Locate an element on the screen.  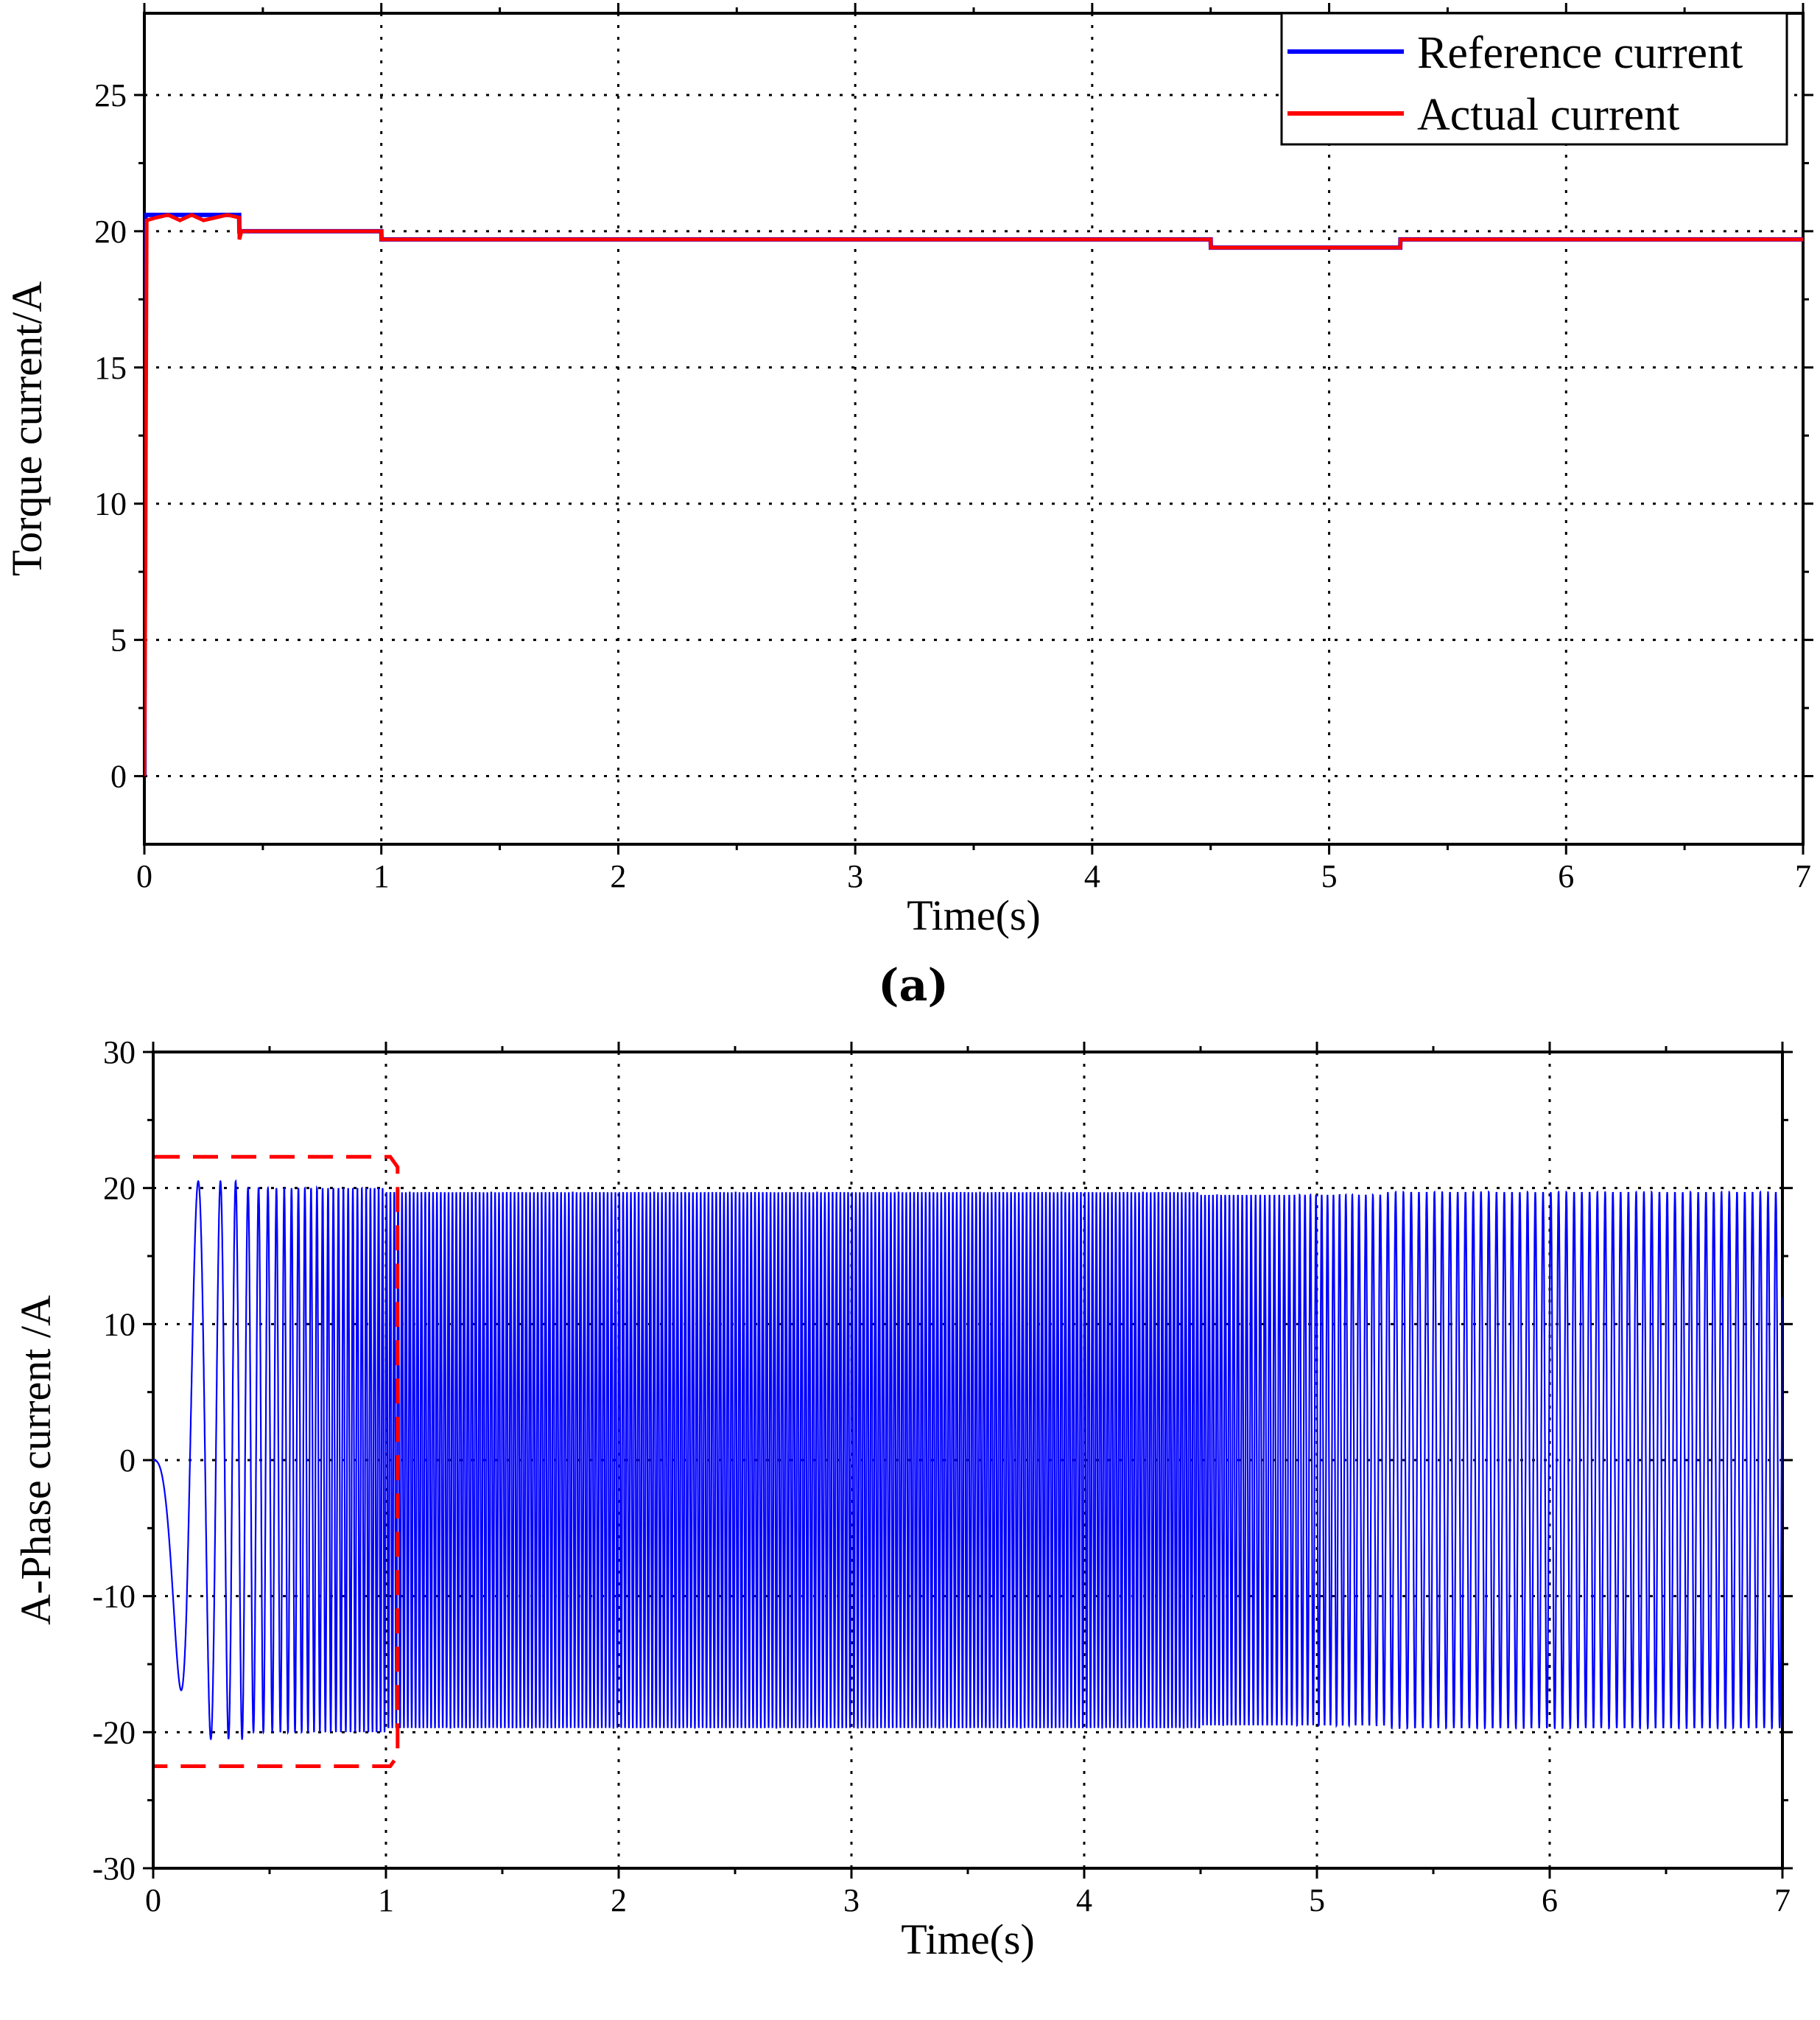
y-tick-label: -20 is located at coordinates (114, 1732).